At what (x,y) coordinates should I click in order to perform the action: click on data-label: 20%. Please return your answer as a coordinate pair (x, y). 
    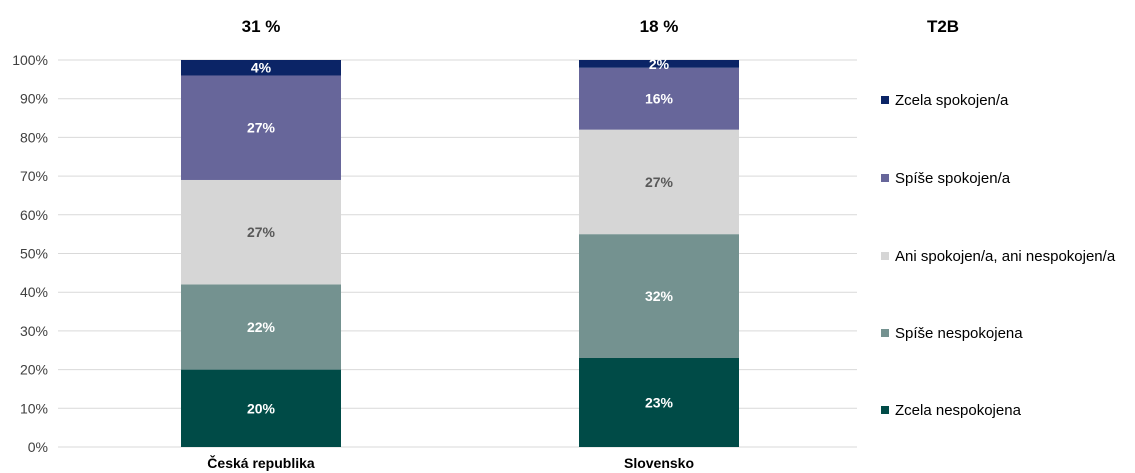
    Looking at the image, I should click on (261, 408).